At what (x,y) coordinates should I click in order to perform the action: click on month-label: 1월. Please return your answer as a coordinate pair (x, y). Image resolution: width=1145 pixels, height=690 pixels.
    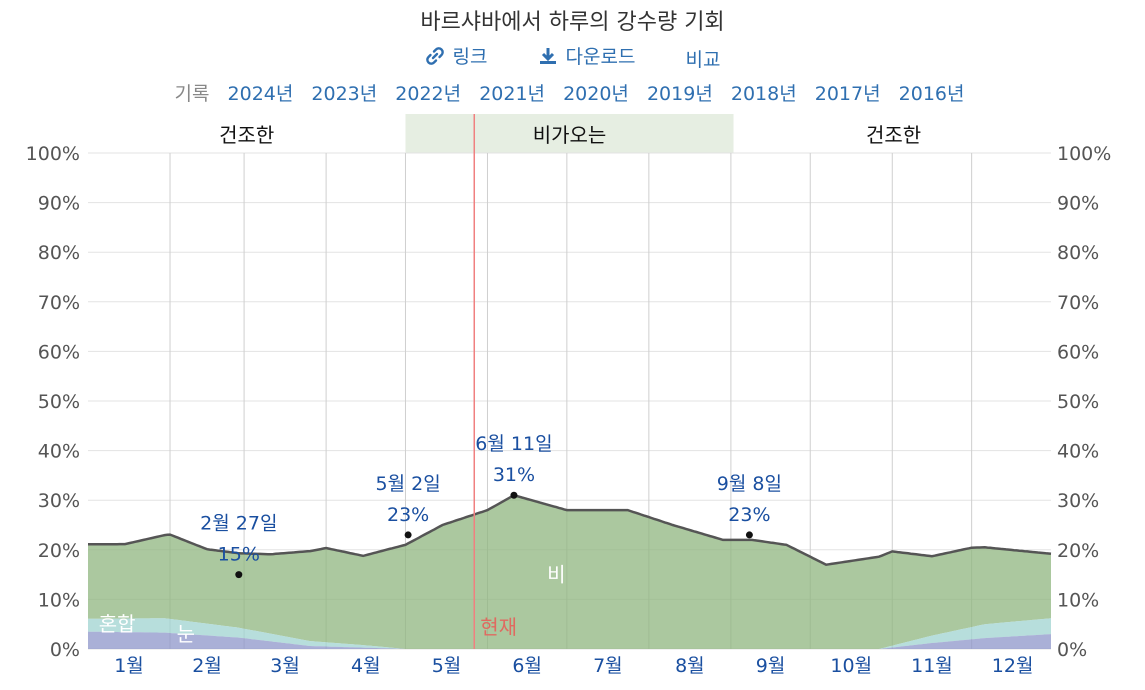
    Looking at the image, I should click on (129, 666).